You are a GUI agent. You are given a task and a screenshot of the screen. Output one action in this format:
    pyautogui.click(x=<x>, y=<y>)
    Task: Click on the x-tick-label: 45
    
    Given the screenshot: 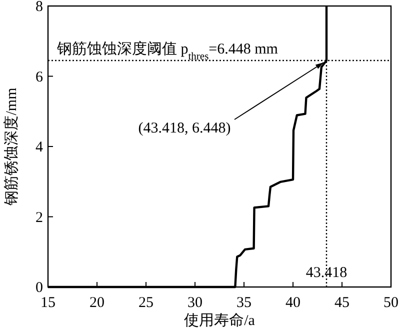 What is the action you would take?
    pyautogui.click(x=342, y=303)
    